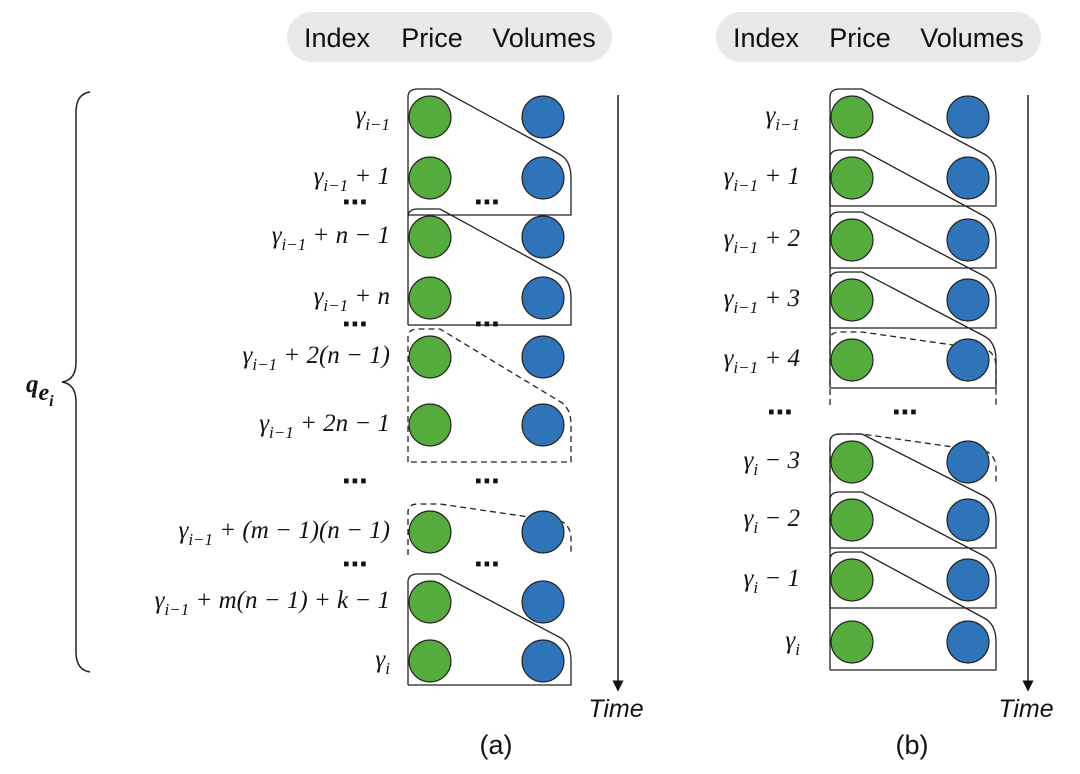  I want to click on index-label: γi−1 + 3, so click(762, 301).